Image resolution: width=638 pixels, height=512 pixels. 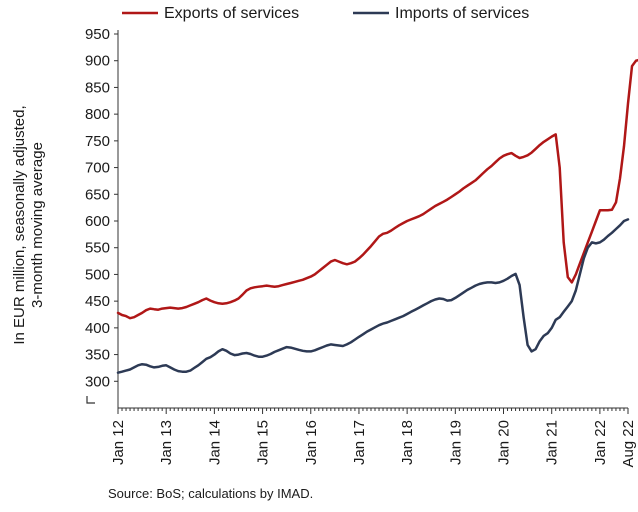 I want to click on x-tick-label: Jan 15, so click(x=263, y=442).